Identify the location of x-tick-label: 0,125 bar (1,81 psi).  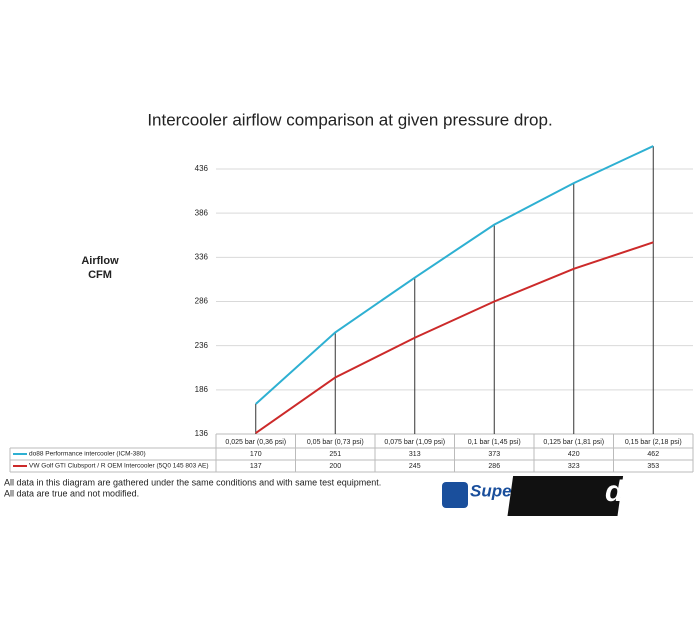
(573, 442).